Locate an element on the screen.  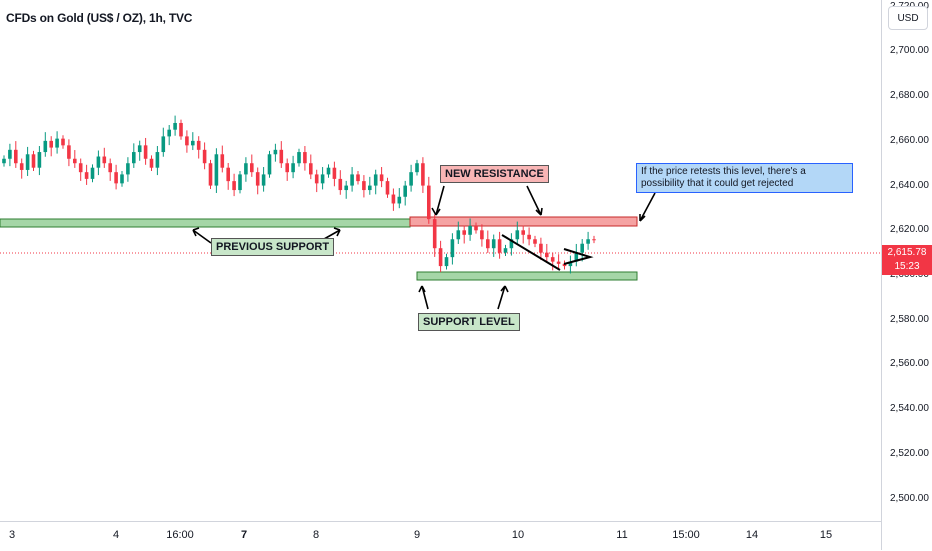
arrow-prev-support-left is located at coordinates (202, 235).